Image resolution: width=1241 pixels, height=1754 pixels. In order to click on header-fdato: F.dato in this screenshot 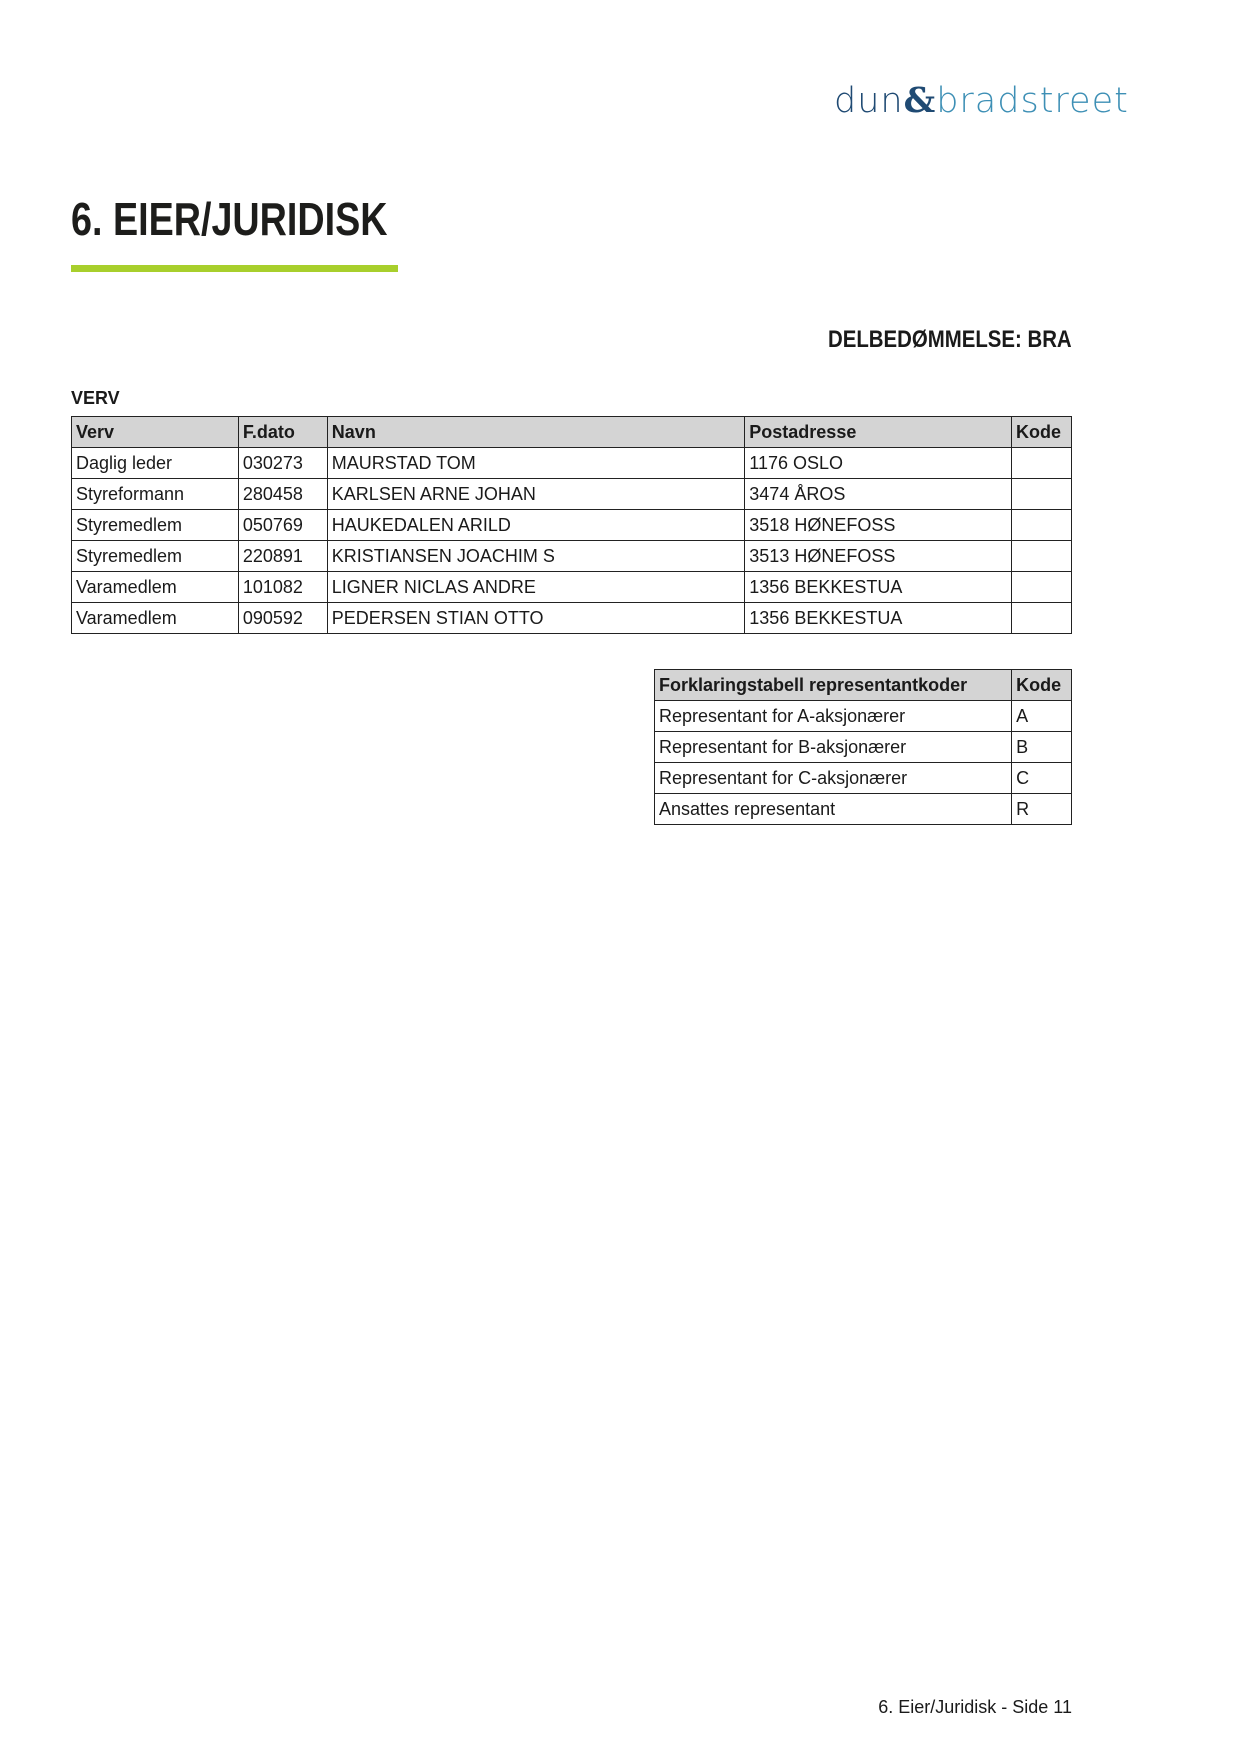, I will do `click(282, 432)`.